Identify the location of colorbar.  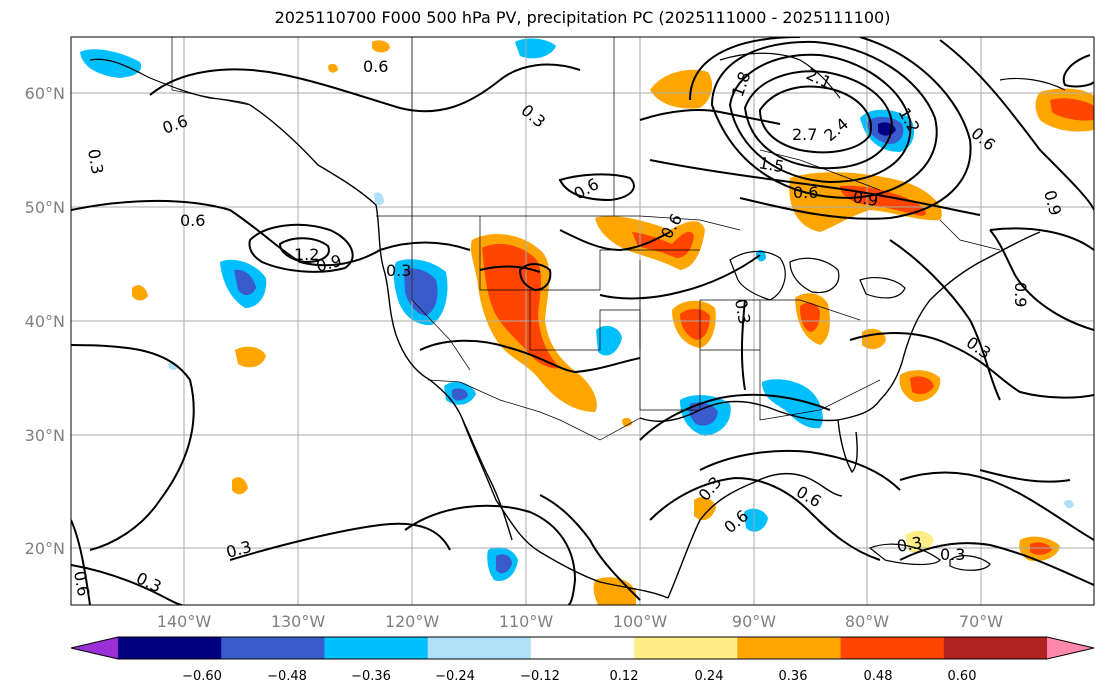
(582, 648).